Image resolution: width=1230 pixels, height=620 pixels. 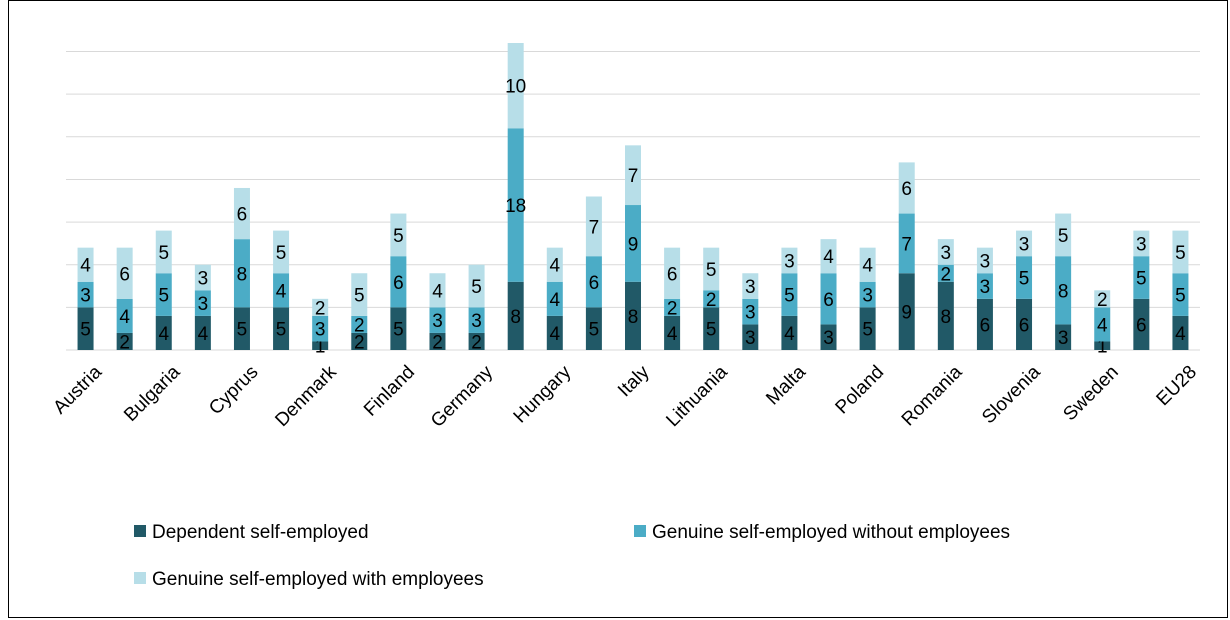 What do you see at coordinates (543, 394) in the screenshot?
I see `x-tick-label: Hungary` at bounding box center [543, 394].